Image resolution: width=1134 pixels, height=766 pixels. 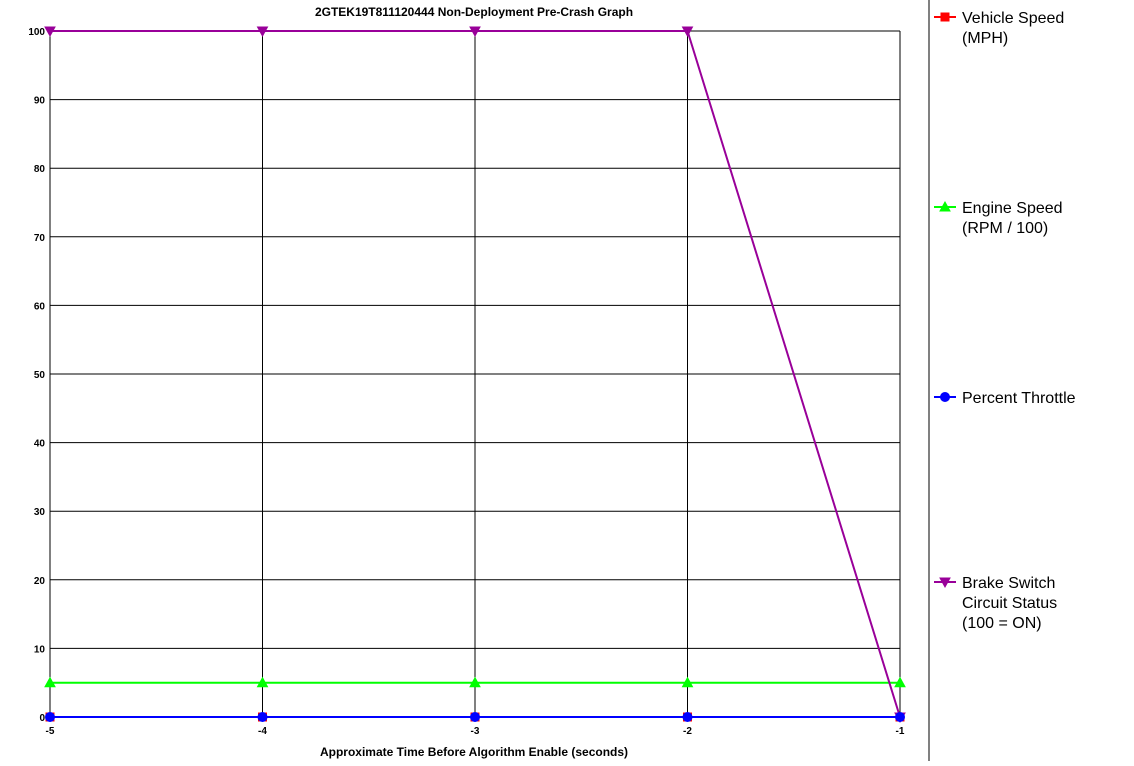 I want to click on y-tick-label: 80, so click(x=40, y=169).